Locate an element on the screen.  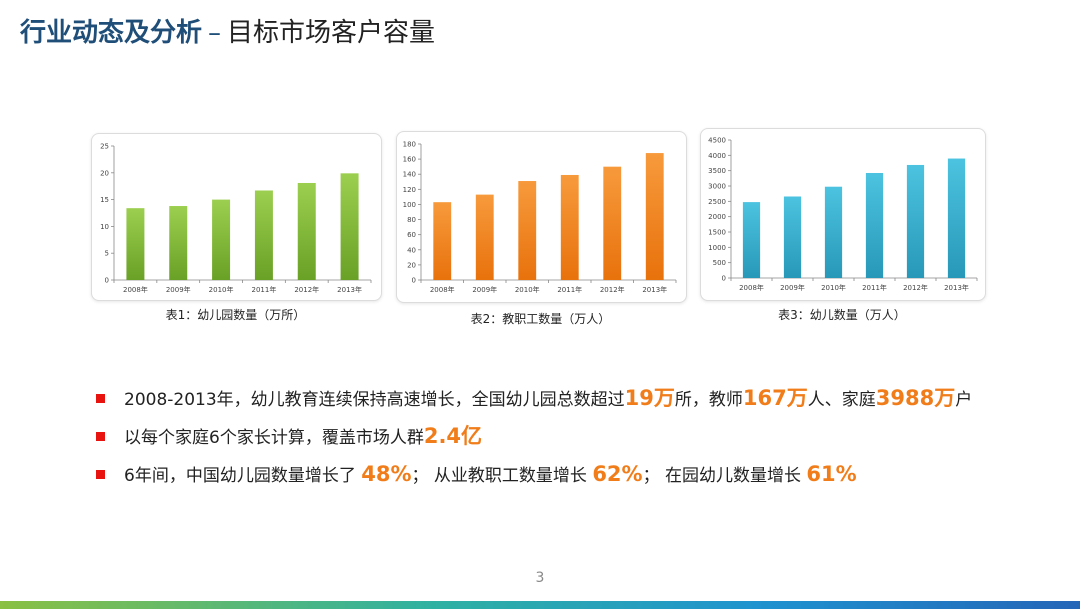
y-tick-label: 2500 is located at coordinates (717, 202).